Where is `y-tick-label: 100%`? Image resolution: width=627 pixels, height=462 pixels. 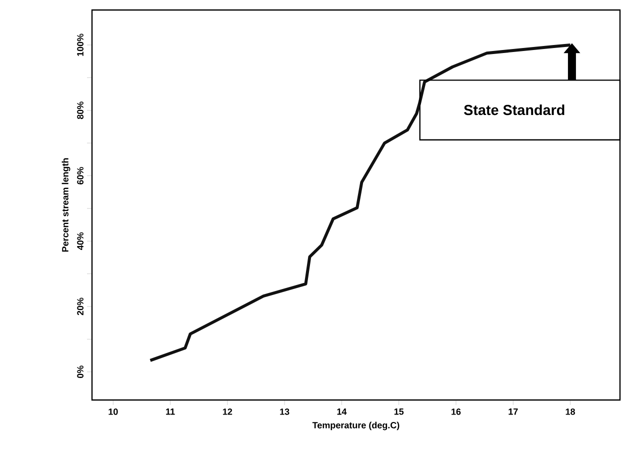 y-tick-label: 100% is located at coordinates (80, 45).